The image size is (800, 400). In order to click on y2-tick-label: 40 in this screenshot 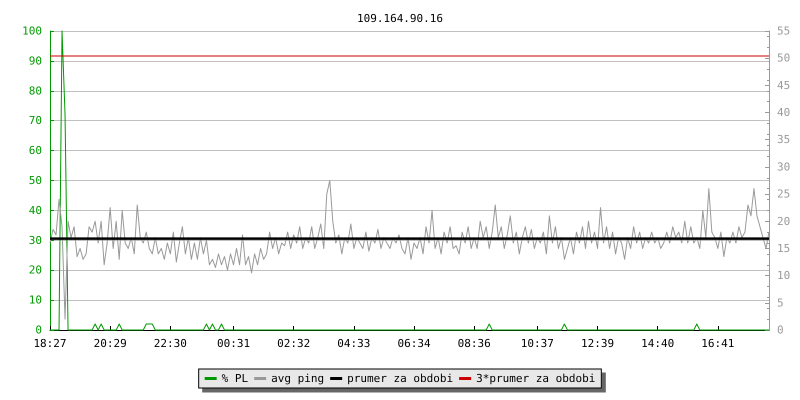, I will do `click(783, 113)`.